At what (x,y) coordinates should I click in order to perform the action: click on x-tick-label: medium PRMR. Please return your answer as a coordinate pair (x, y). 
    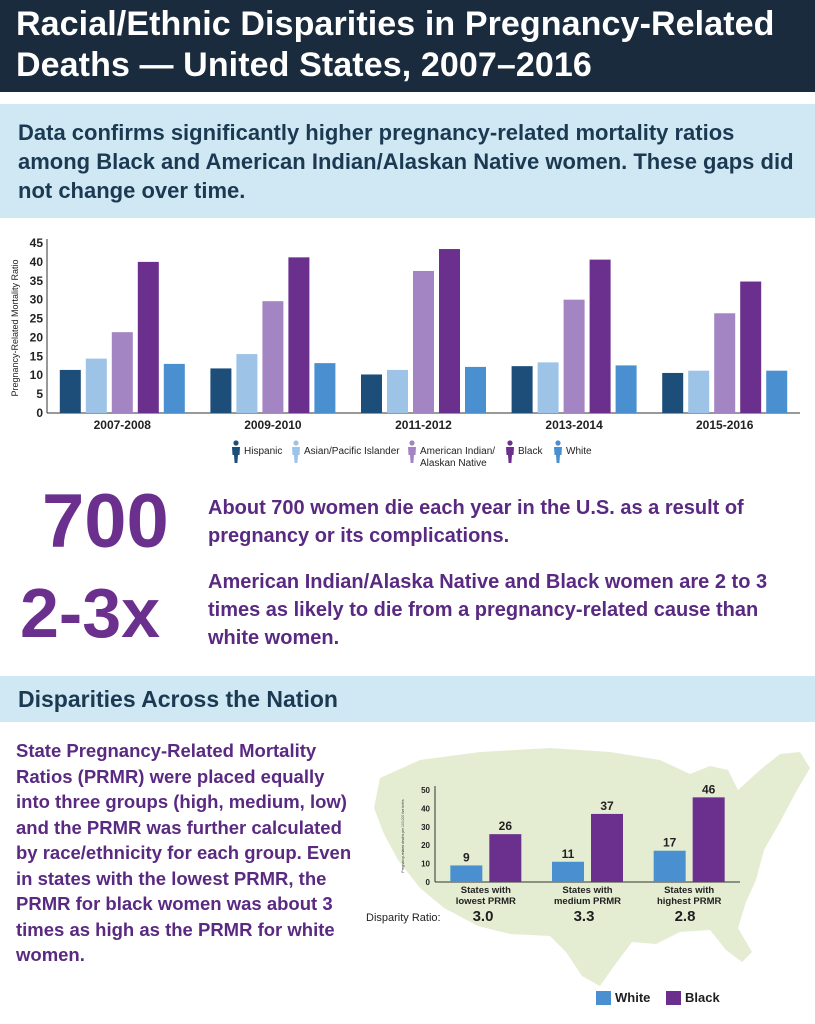
    Looking at the image, I should click on (587, 901).